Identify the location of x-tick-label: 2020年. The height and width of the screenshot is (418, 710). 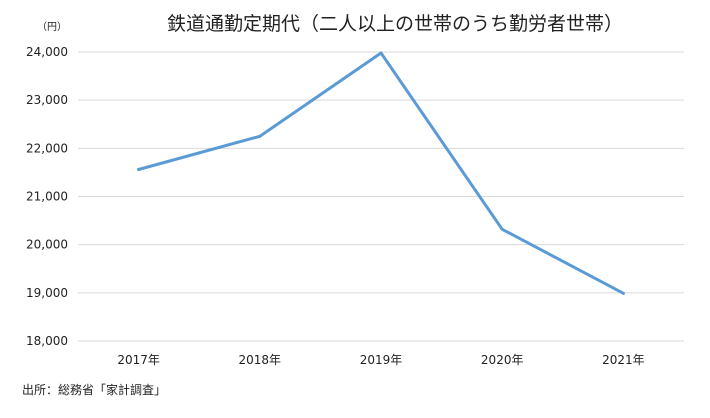
(502, 360).